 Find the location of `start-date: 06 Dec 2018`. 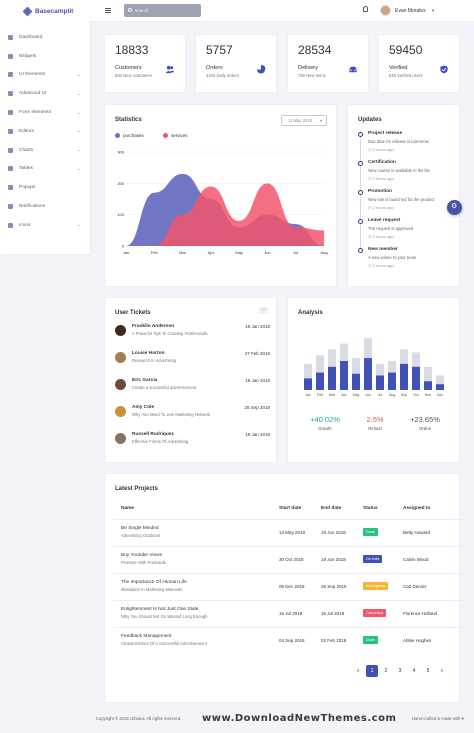

start-date: 06 Dec 2018 is located at coordinates (292, 586).